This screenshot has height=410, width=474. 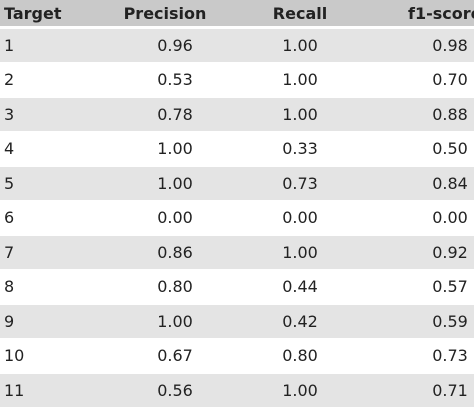 What do you see at coordinates (237, 218) in the screenshot?
I see `table-row: 6 0.00 0.00 0.00` at bounding box center [237, 218].